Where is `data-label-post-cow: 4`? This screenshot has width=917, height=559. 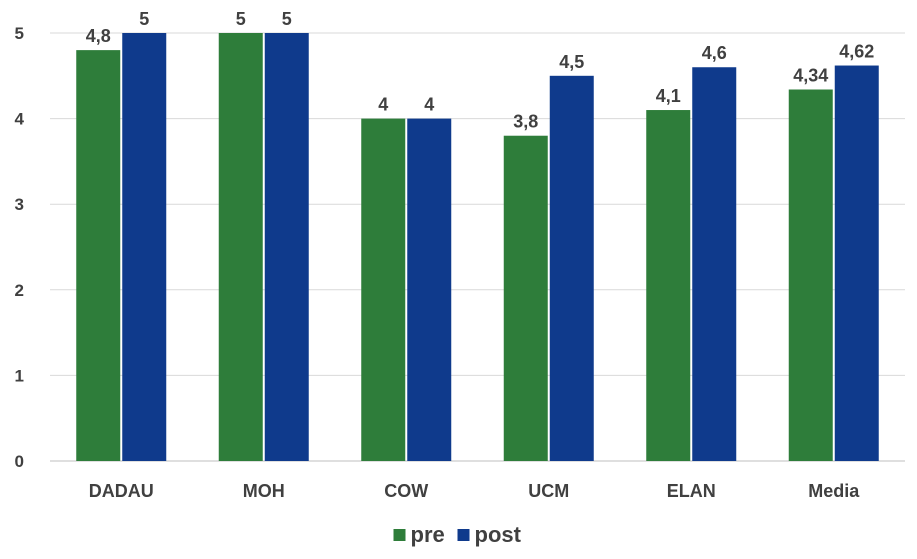 data-label-post-cow: 4 is located at coordinates (429, 105).